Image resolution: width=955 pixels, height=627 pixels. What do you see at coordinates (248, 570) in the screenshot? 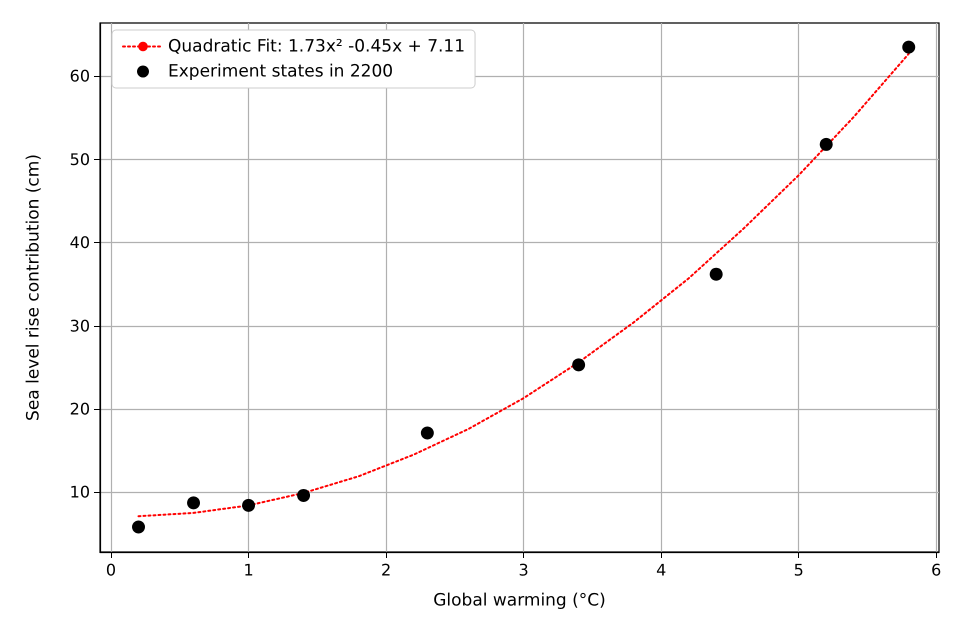
I see `x-tick-label: 1` at bounding box center [248, 570].